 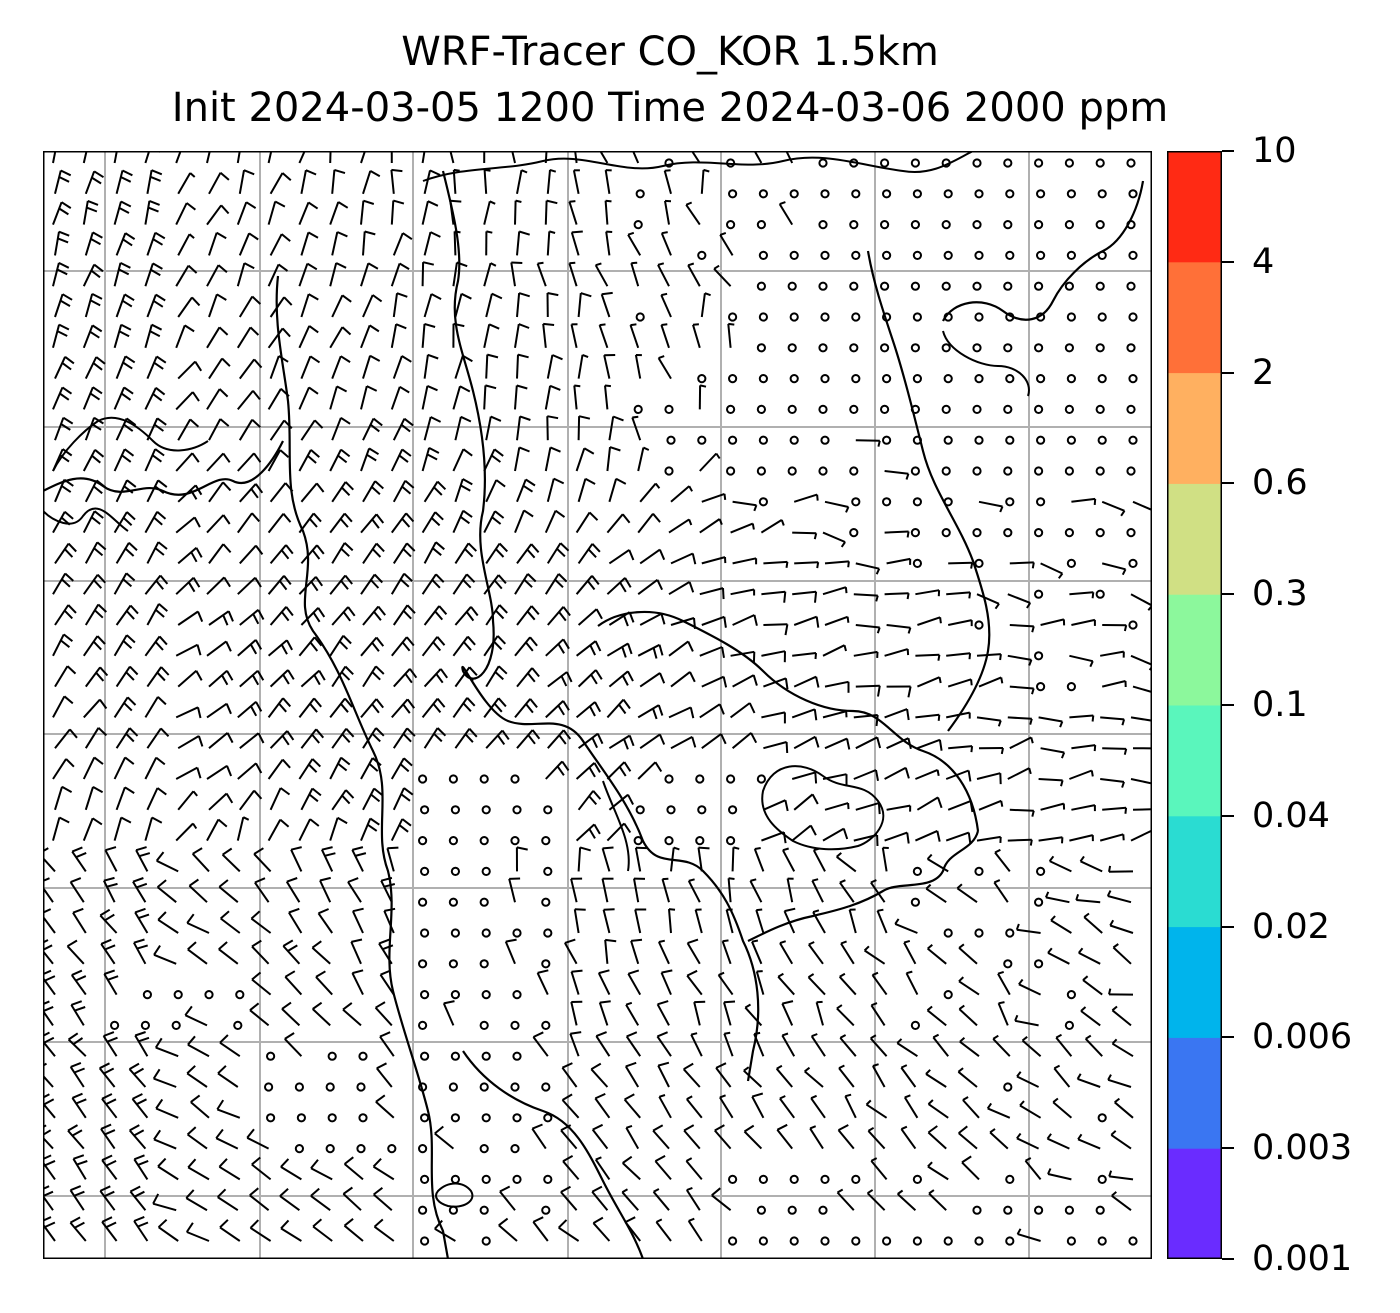 I want to click on map-title-line-1: WRF-Tracer CO_KOR 1.5km, so click(x=670, y=52).